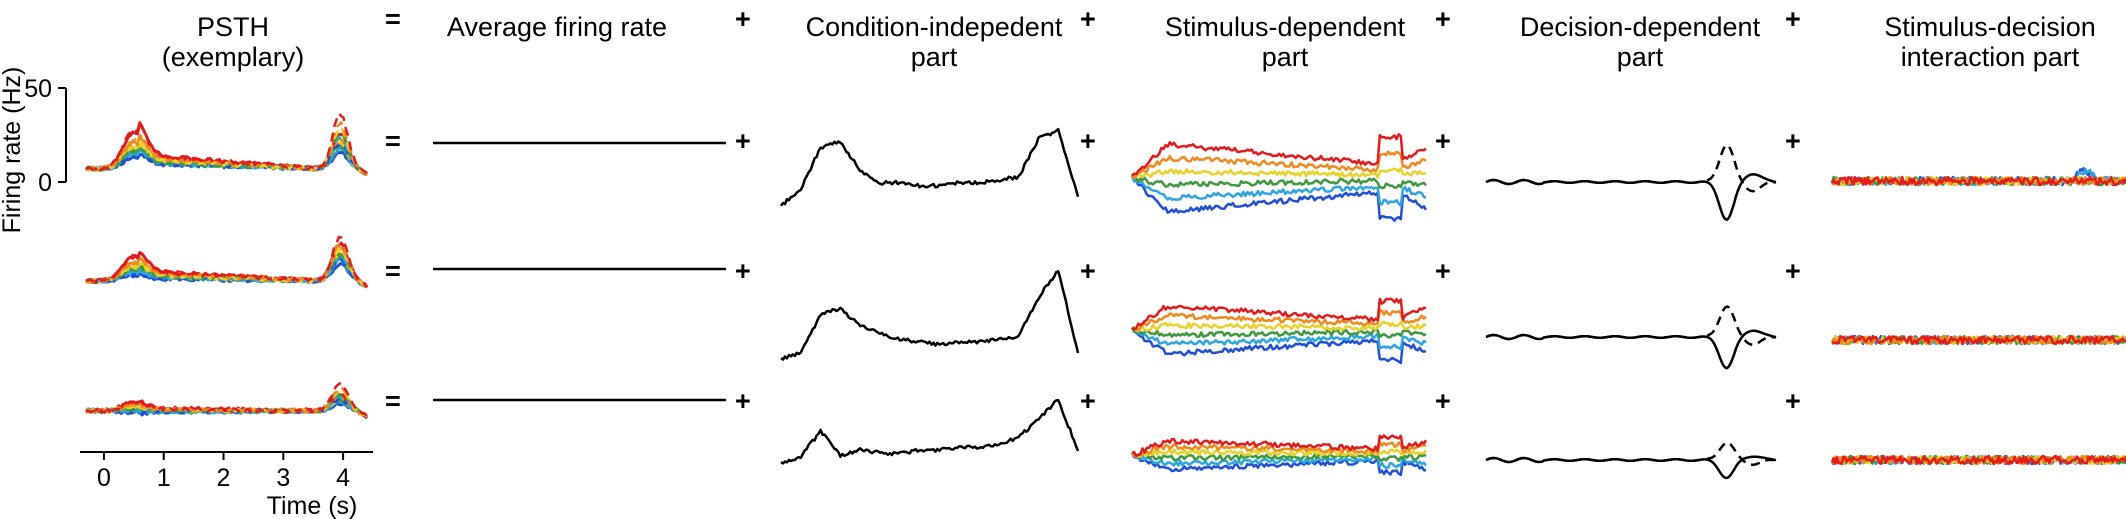  Describe the element at coordinates (1278, 333) in the screenshot. I see `stimulus-dependent-trace-r1-c2` at that location.